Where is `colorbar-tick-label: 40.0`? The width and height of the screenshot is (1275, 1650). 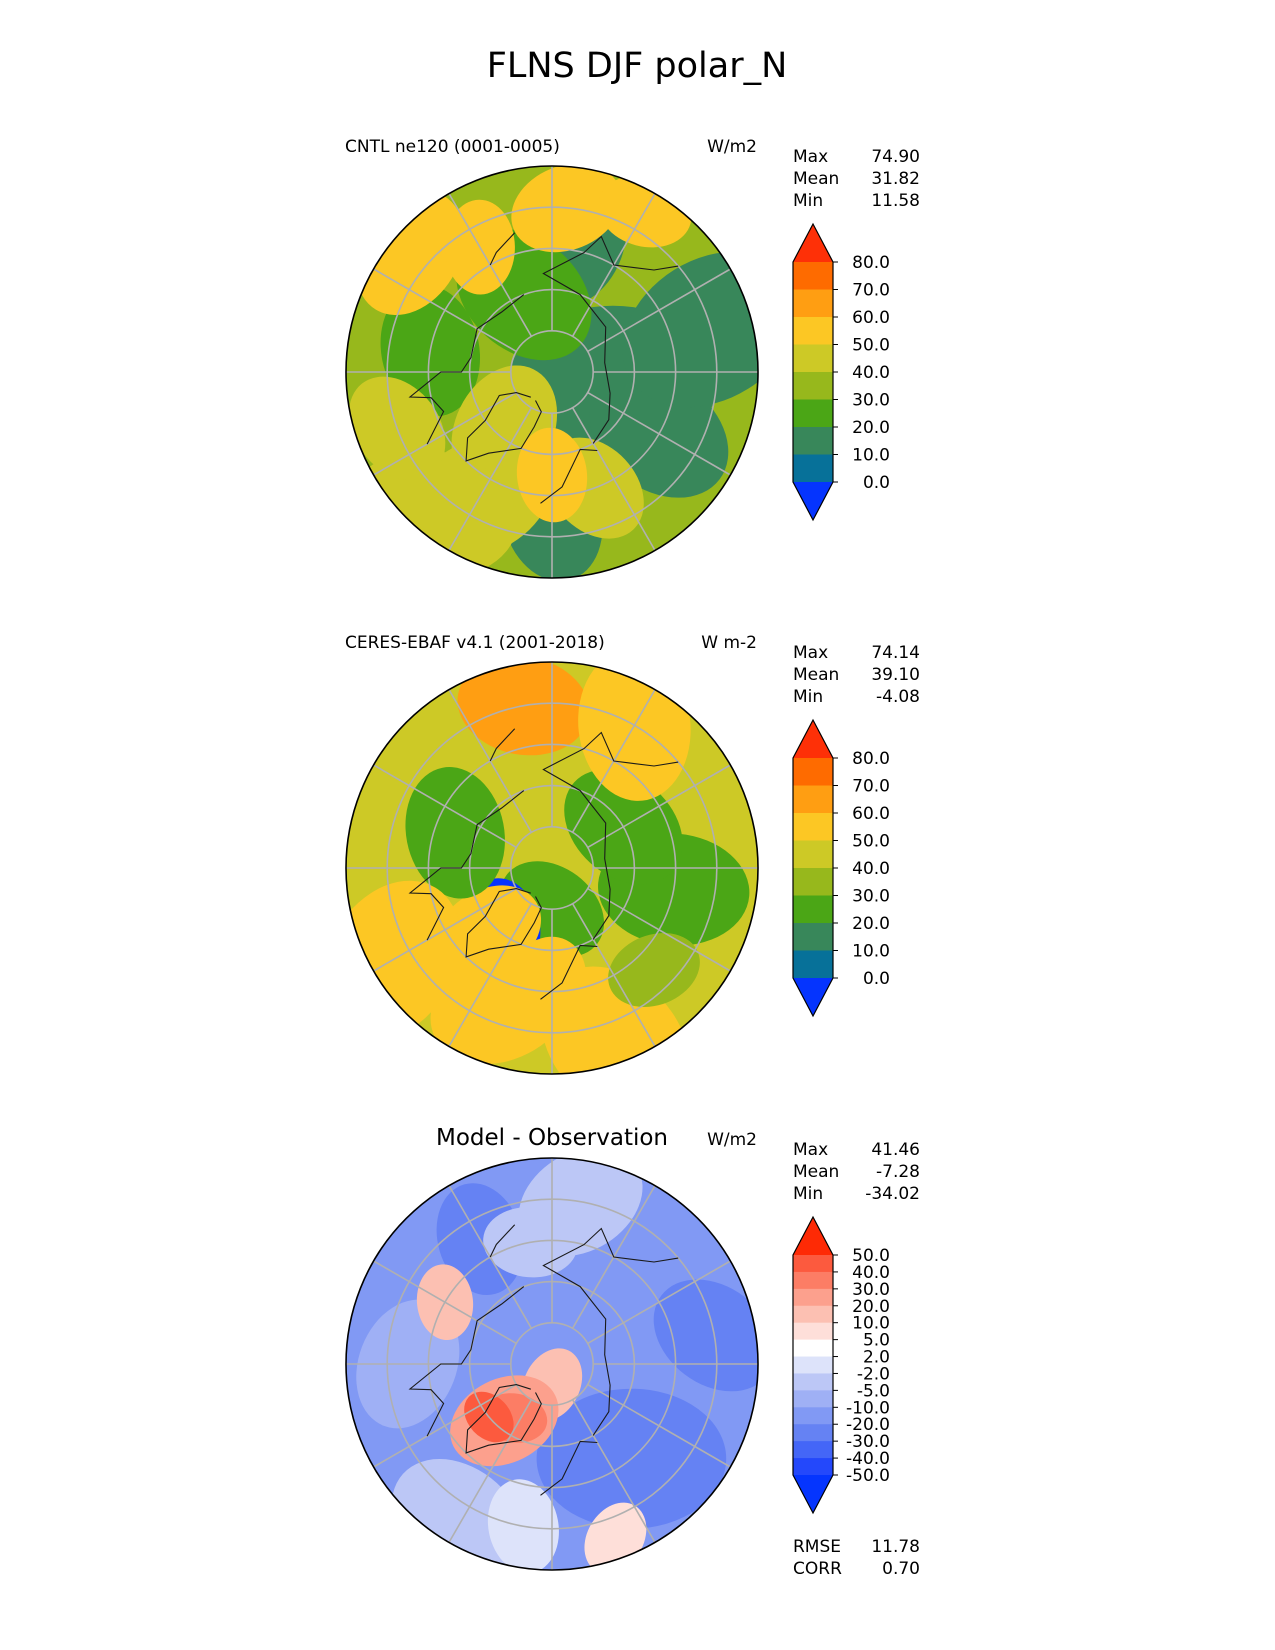
colorbar-tick-label: 40.0 is located at coordinates (871, 373).